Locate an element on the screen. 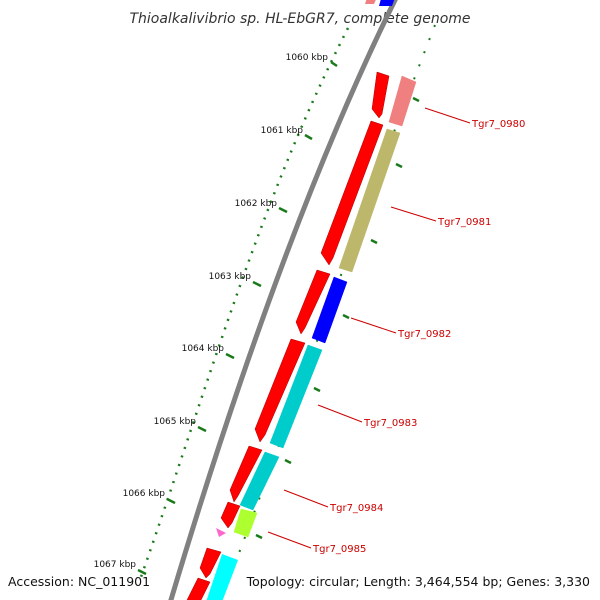  gene-label-tgr7_0985: Tgr7_0985 is located at coordinates (339, 549).